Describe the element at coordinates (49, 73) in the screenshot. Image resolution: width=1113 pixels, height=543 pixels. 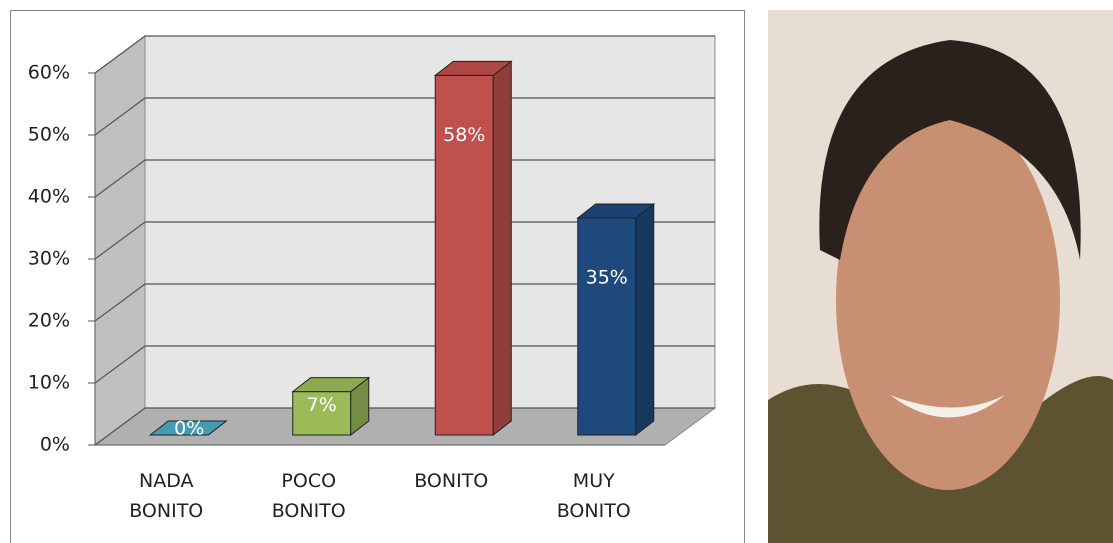
I see `y-tick-label: 60%` at that location.